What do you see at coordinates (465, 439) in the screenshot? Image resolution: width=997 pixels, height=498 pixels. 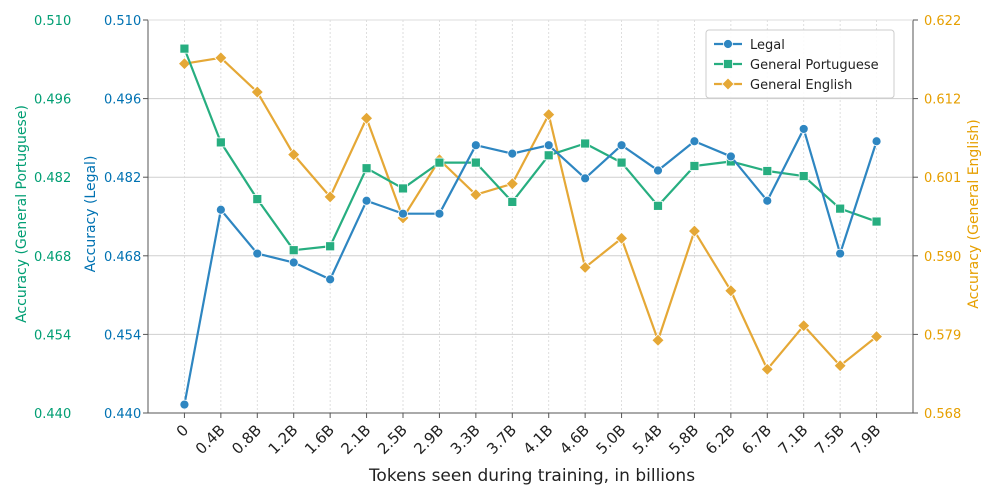 I see `x-tick-label: 3.3B` at bounding box center [465, 439].